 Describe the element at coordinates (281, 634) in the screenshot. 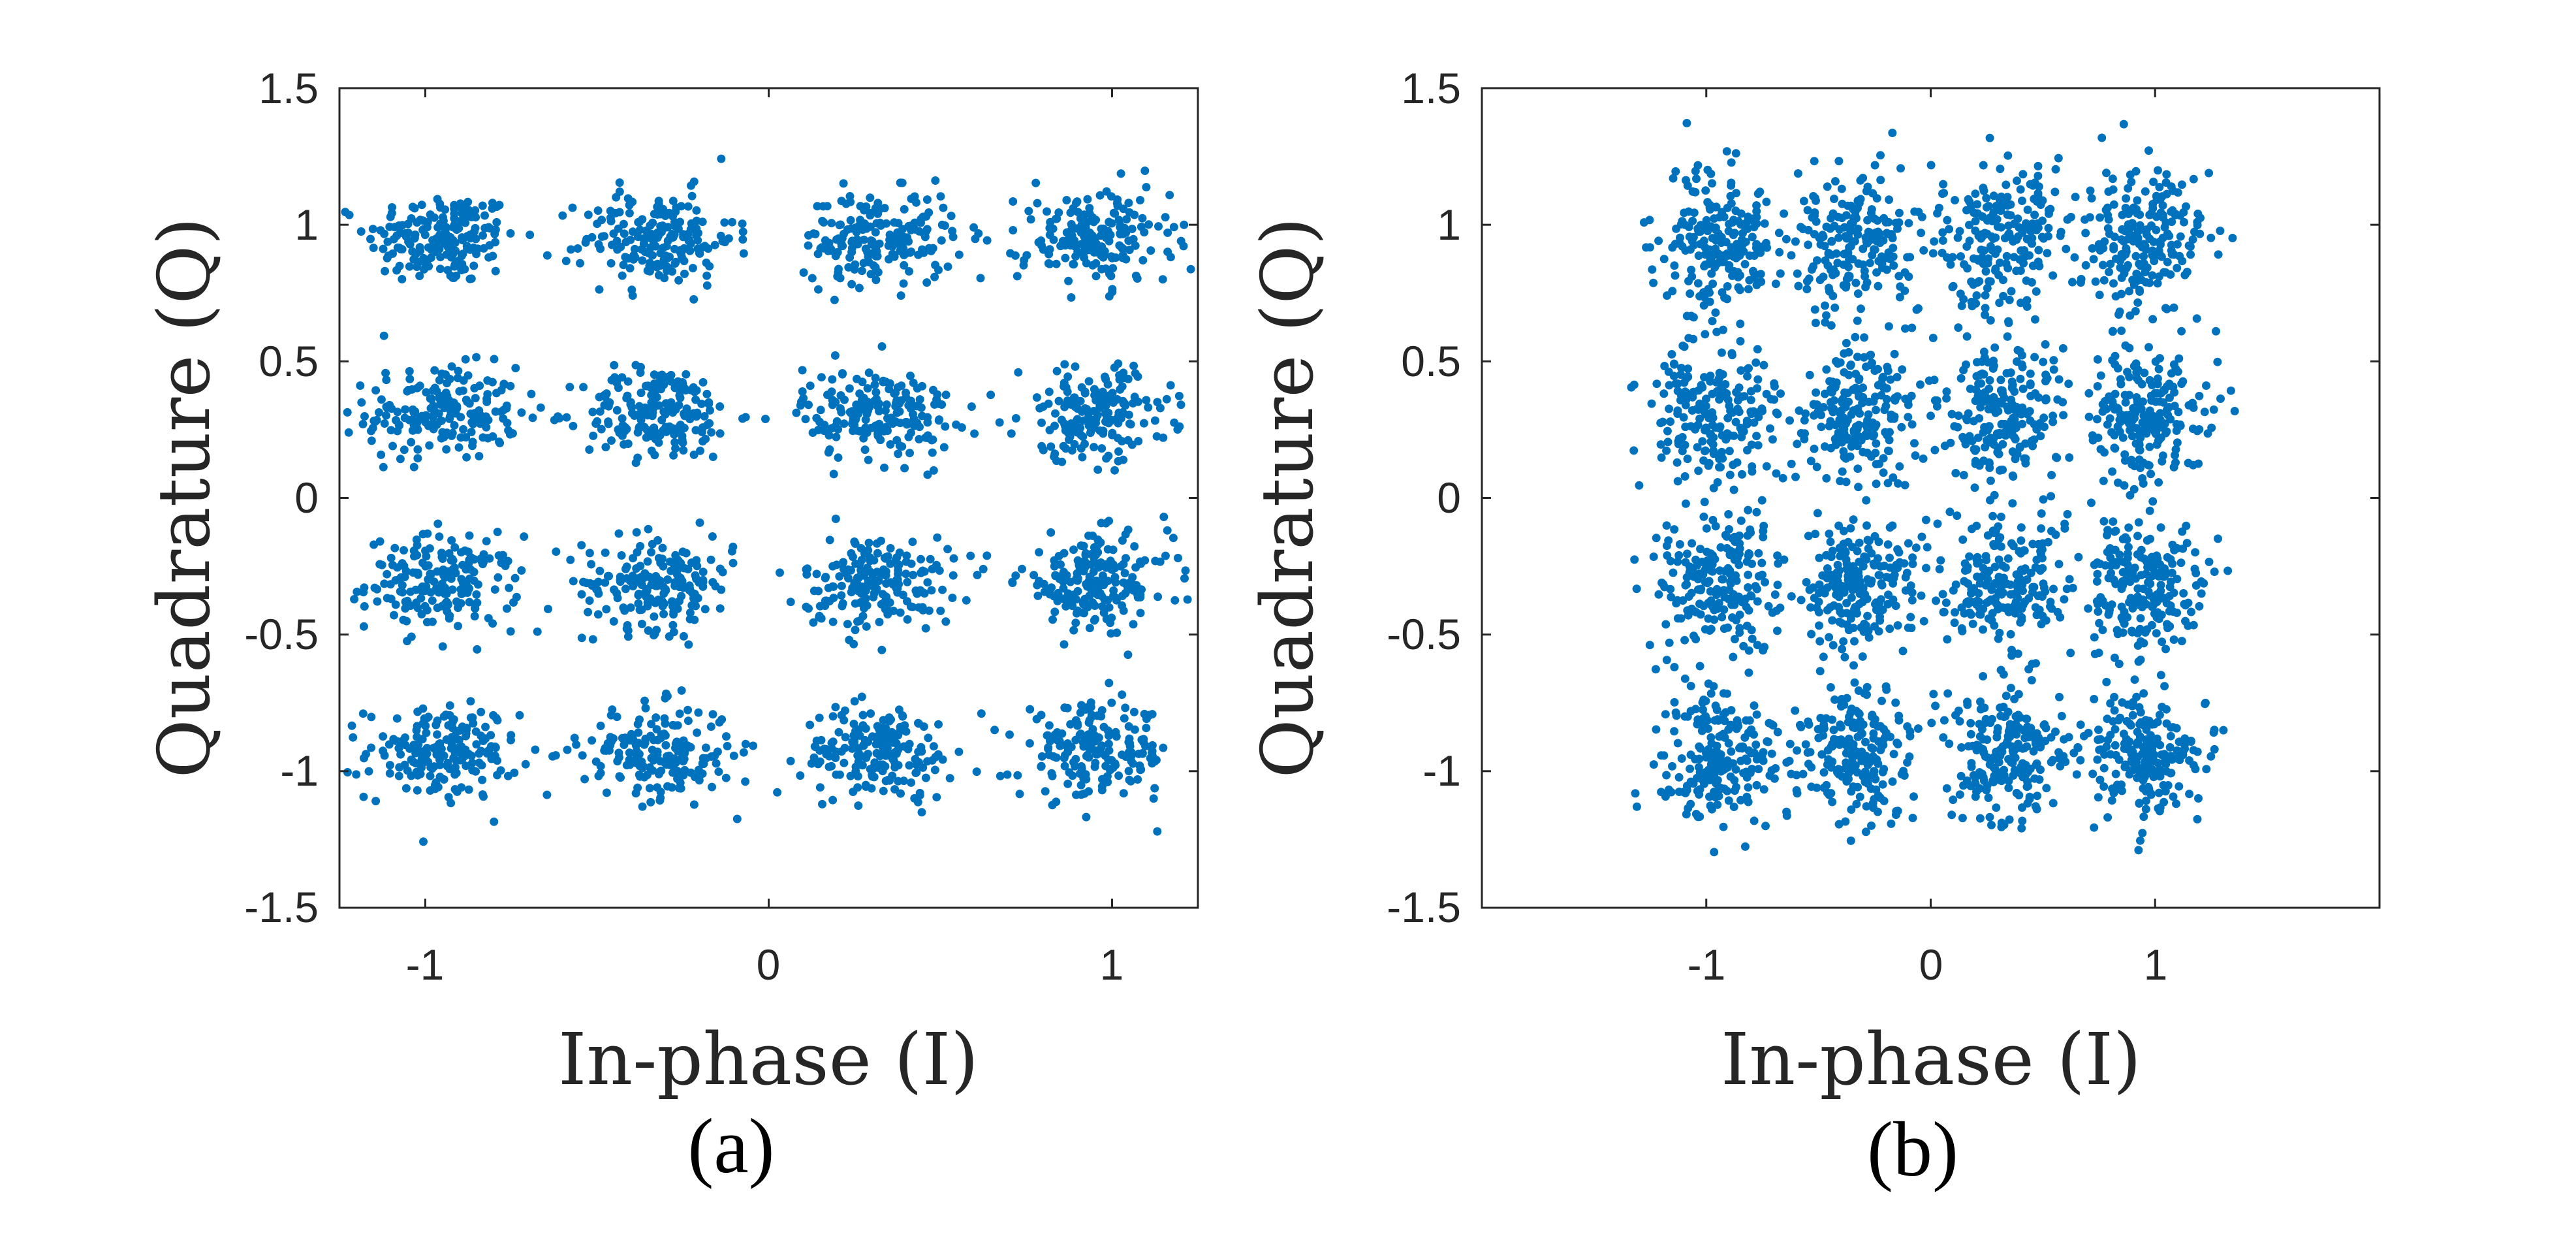

I see `ytick-label: -0.5` at that location.